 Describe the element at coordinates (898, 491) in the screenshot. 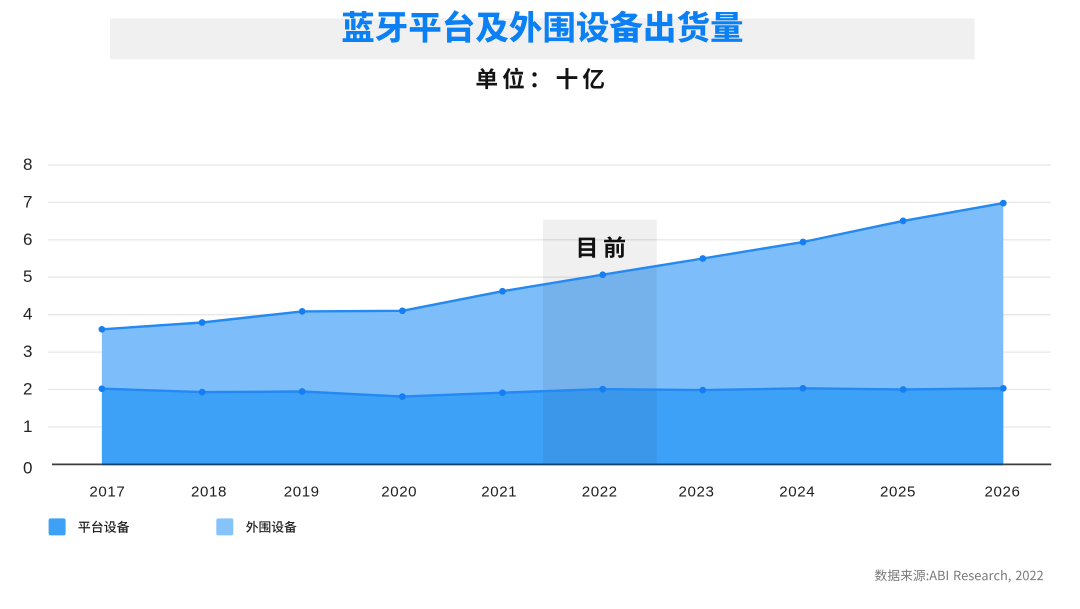

I see `svg-text: 2025` at that location.